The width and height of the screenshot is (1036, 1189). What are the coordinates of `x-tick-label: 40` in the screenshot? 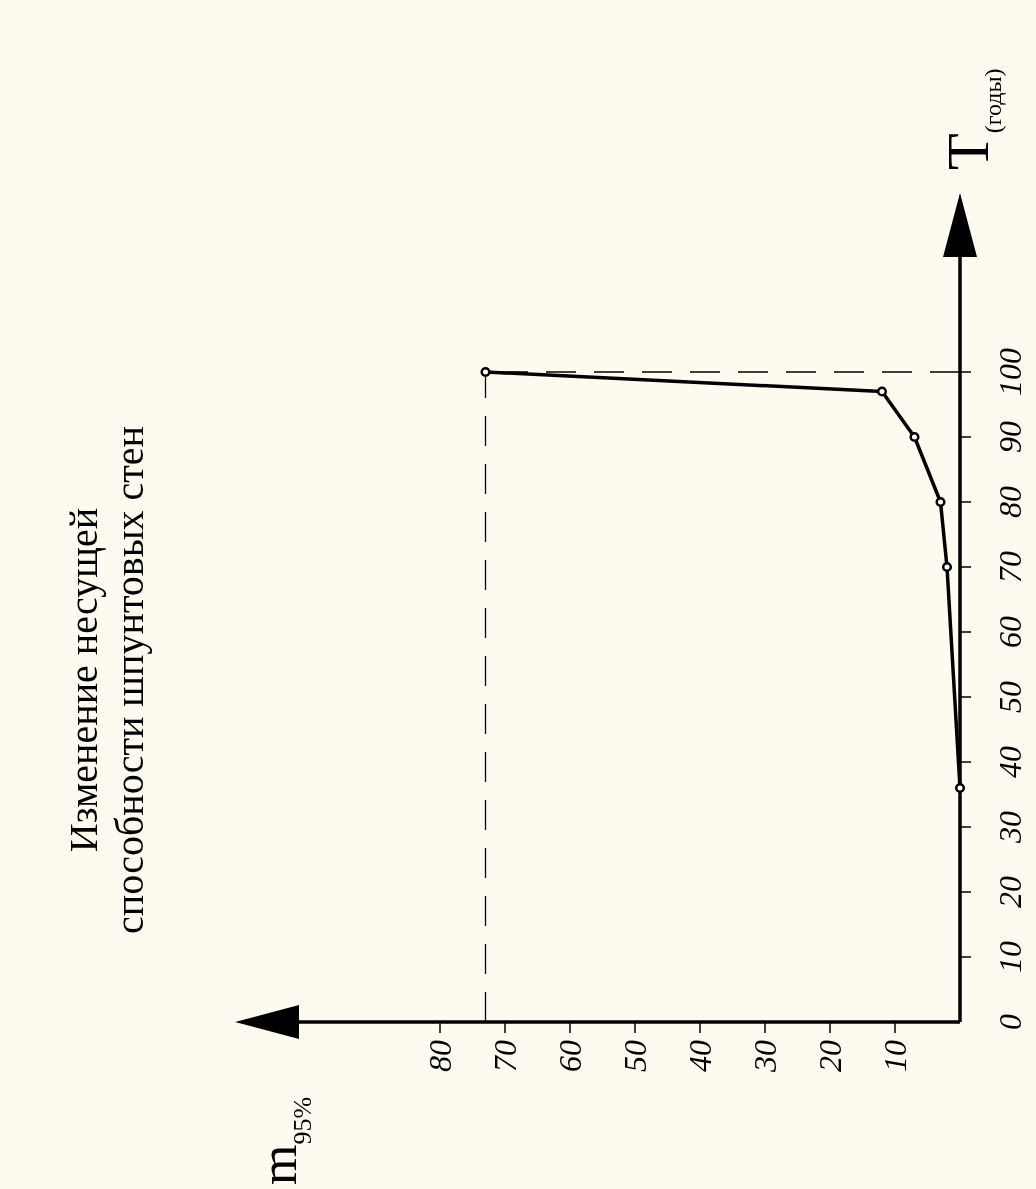 It's located at (700, 1056).